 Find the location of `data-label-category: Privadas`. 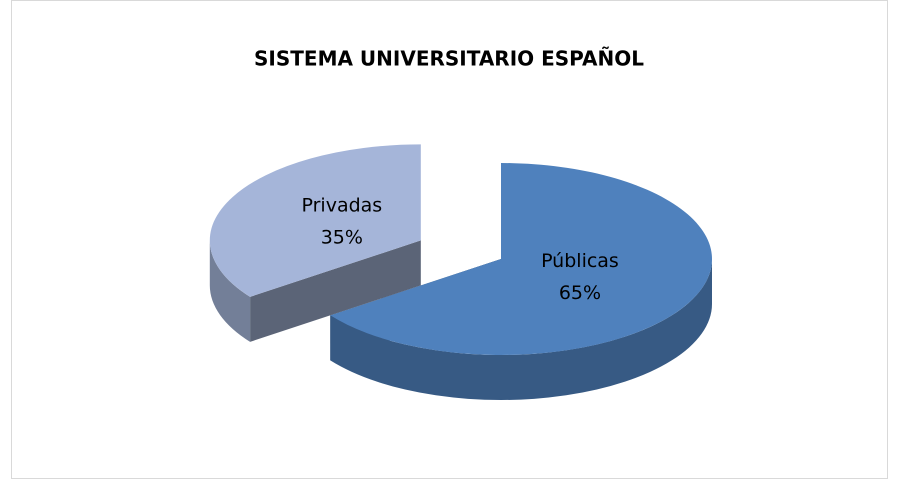

data-label-category: Privadas is located at coordinates (341, 206).